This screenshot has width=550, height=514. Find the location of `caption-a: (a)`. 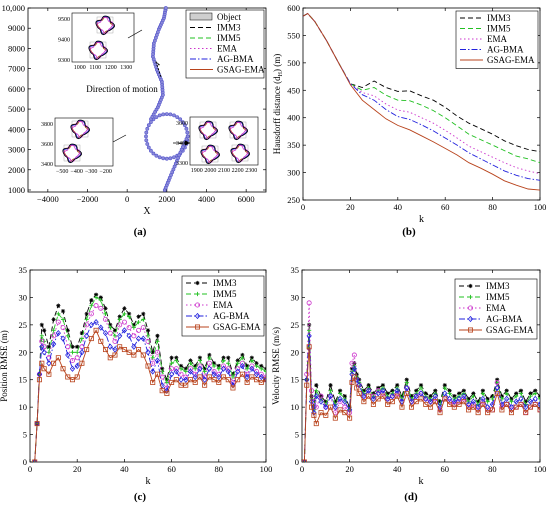

caption-a: (a) is located at coordinates (140, 232).